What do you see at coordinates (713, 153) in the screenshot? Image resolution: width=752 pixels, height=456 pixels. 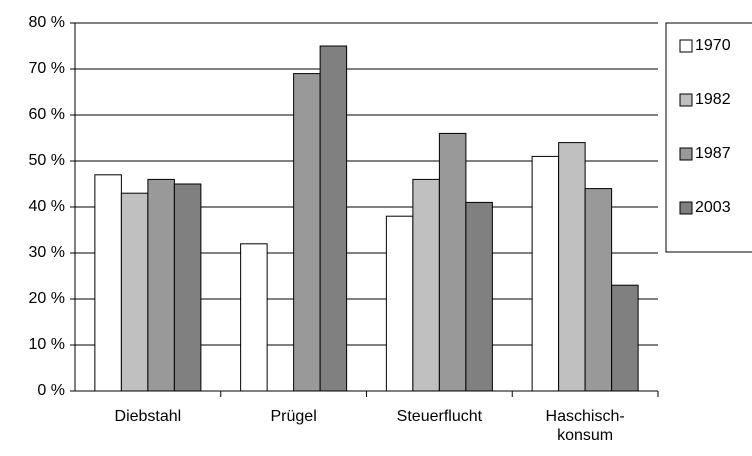 I see `legend-label: 1987` at bounding box center [713, 153].